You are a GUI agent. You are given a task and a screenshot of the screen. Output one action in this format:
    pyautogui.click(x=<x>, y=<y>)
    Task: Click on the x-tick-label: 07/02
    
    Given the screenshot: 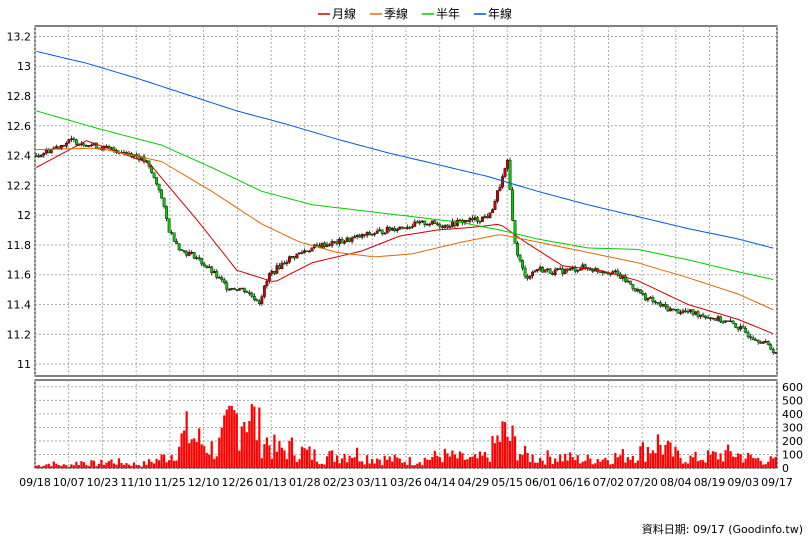 What is the action you would take?
    pyautogui.click(x=609, y=482)
    